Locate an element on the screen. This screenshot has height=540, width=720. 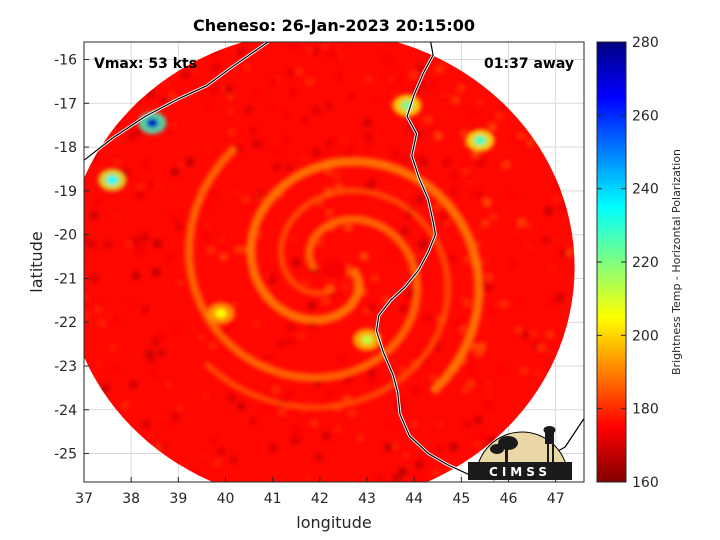
colorbar-tick-label: 240 is located at coordinates (645, 190).